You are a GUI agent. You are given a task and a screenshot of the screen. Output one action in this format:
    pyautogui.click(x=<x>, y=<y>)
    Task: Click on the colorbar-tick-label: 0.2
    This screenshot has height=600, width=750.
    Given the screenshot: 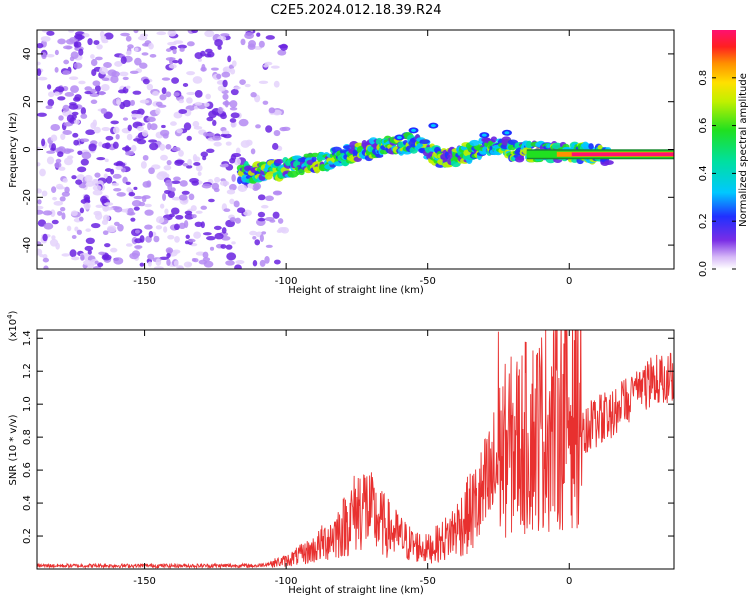 What is the action you would take?
    pyautogui.click(x=703, y=221)
    